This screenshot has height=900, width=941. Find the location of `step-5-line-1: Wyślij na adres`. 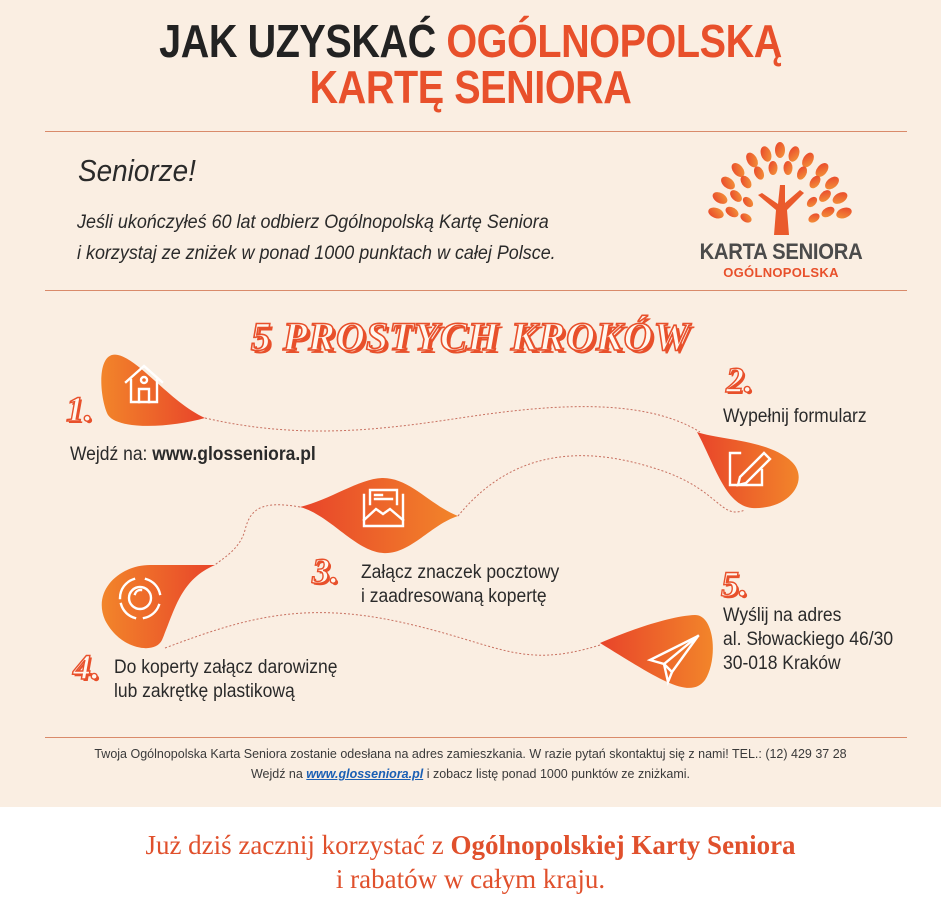

step-5-line-1: Wyślij na adres is located at coordinates (782, 615).